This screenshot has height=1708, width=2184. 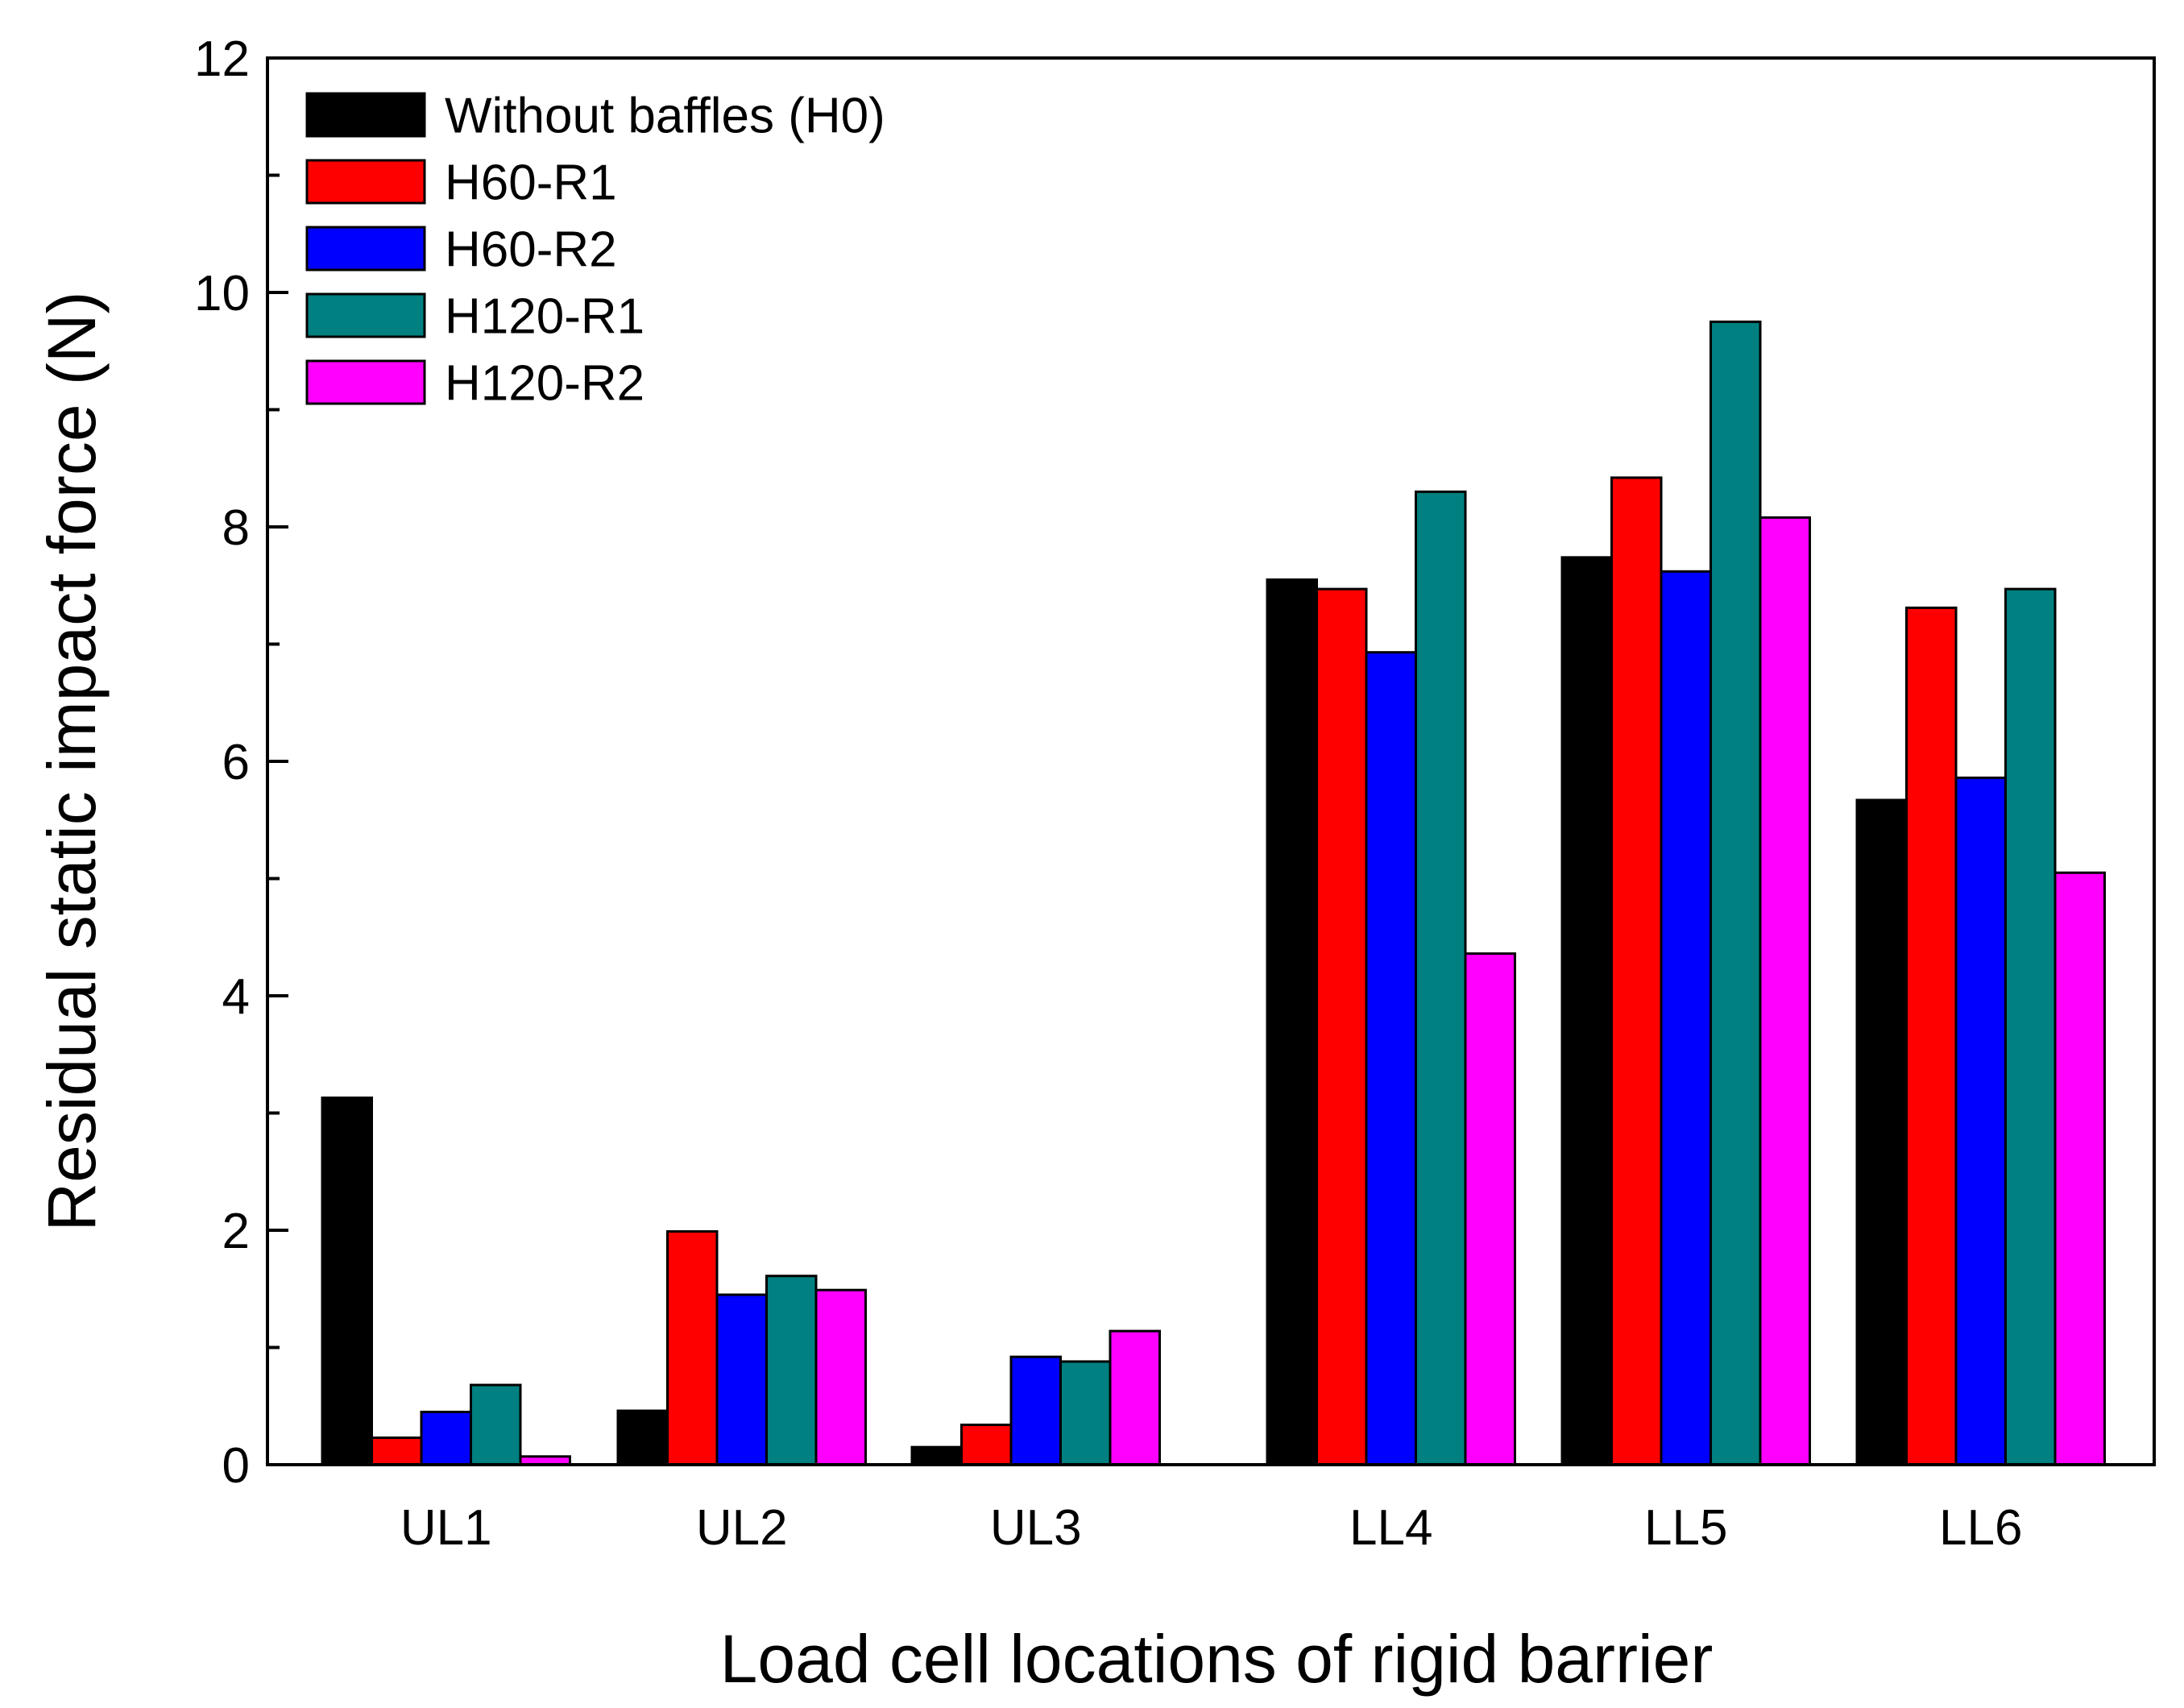 What do you see at coordinates (222, 59) in the screenshot?
I see `y-tick-label: 12` at bounding box center [222, 59].